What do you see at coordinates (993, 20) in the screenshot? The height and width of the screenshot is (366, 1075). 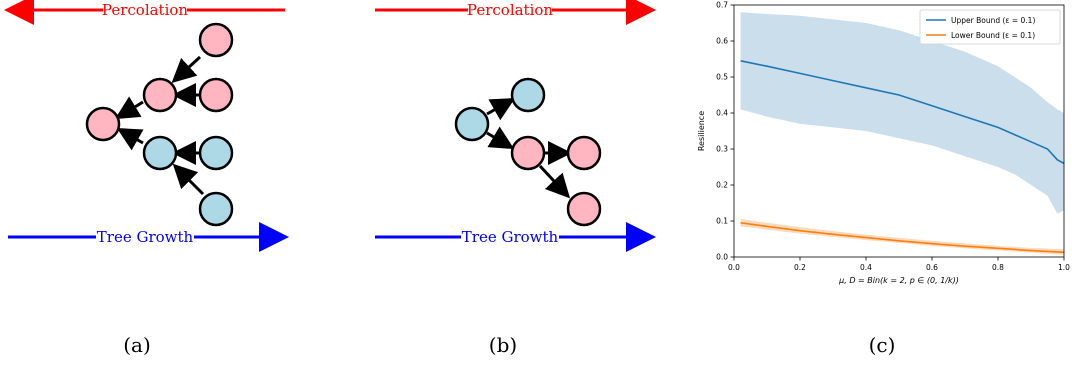 I see `legend-label-upper: Upper Bound (ε = 0.1)` at bounding box center [993, 20].